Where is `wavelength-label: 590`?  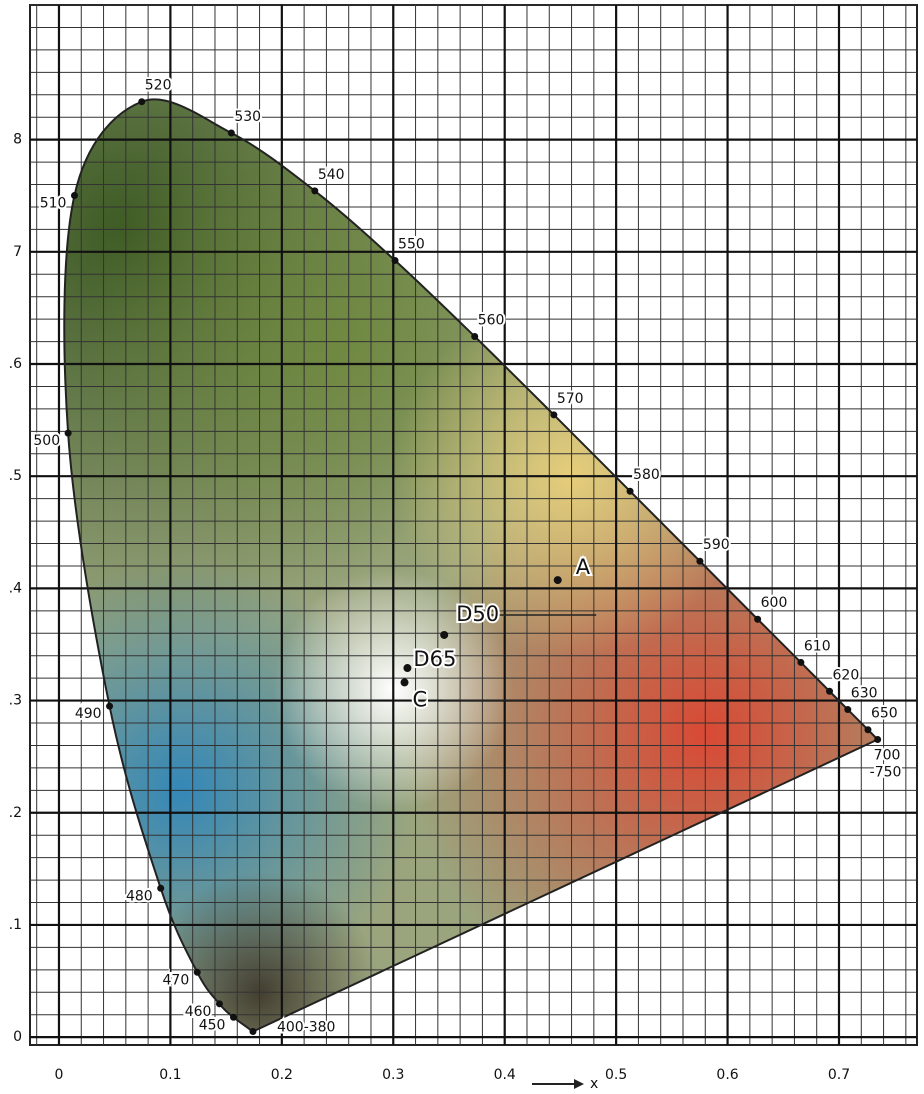 wavelength-label: 590 is located at coordinates (716, 545).